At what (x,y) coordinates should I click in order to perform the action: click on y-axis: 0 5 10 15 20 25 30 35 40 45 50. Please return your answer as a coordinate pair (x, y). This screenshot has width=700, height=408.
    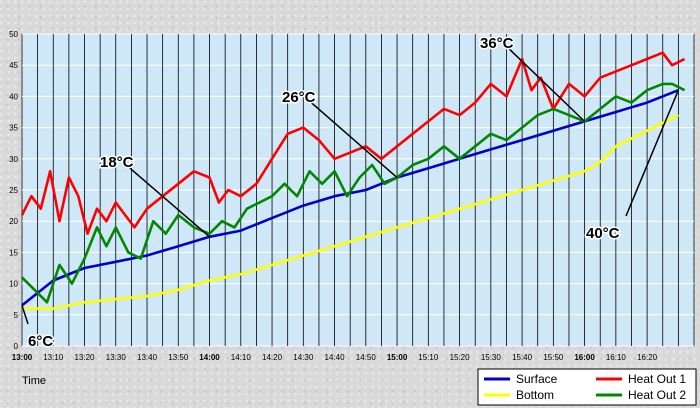
    Looking at the image, I should click on (13, 190).